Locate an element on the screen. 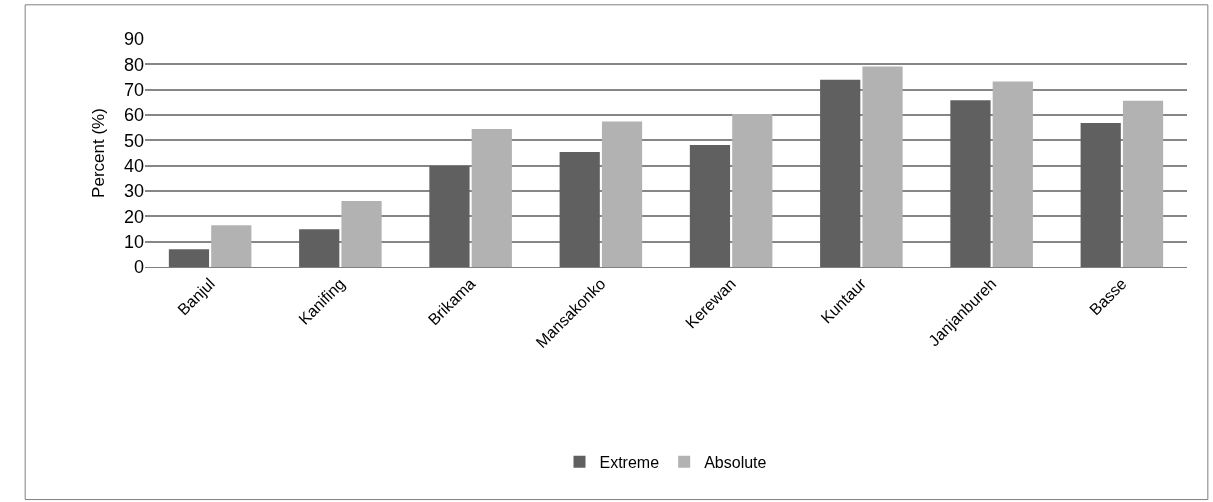 The height and width of the screenshot is (502, 1213). y-tick-label: 0 is located at coordinates (138, 267).